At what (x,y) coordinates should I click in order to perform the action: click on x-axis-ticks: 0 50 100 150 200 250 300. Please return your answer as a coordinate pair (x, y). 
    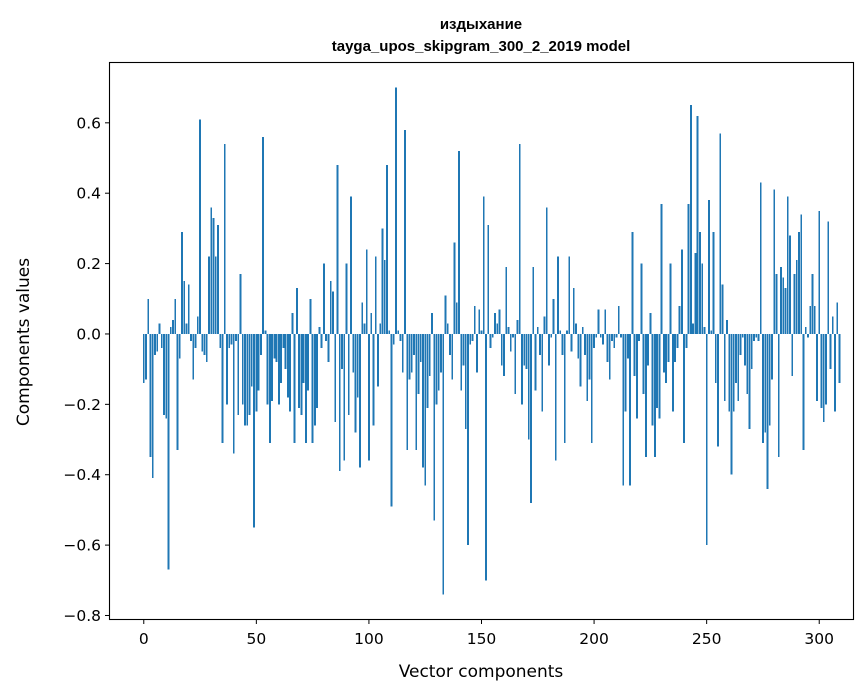
    Looking at the image, I should click on (486, 633).